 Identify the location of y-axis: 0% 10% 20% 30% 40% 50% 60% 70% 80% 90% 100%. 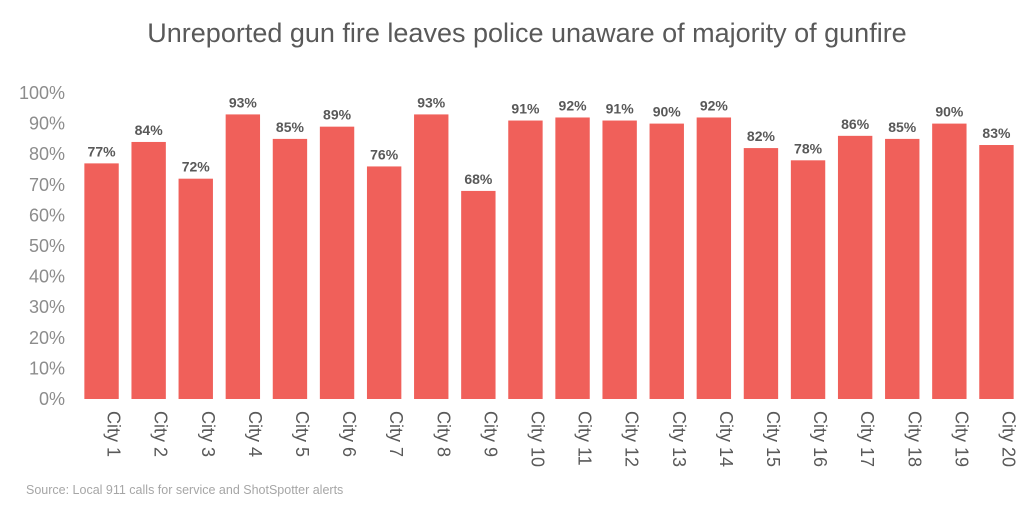
(42, 246).